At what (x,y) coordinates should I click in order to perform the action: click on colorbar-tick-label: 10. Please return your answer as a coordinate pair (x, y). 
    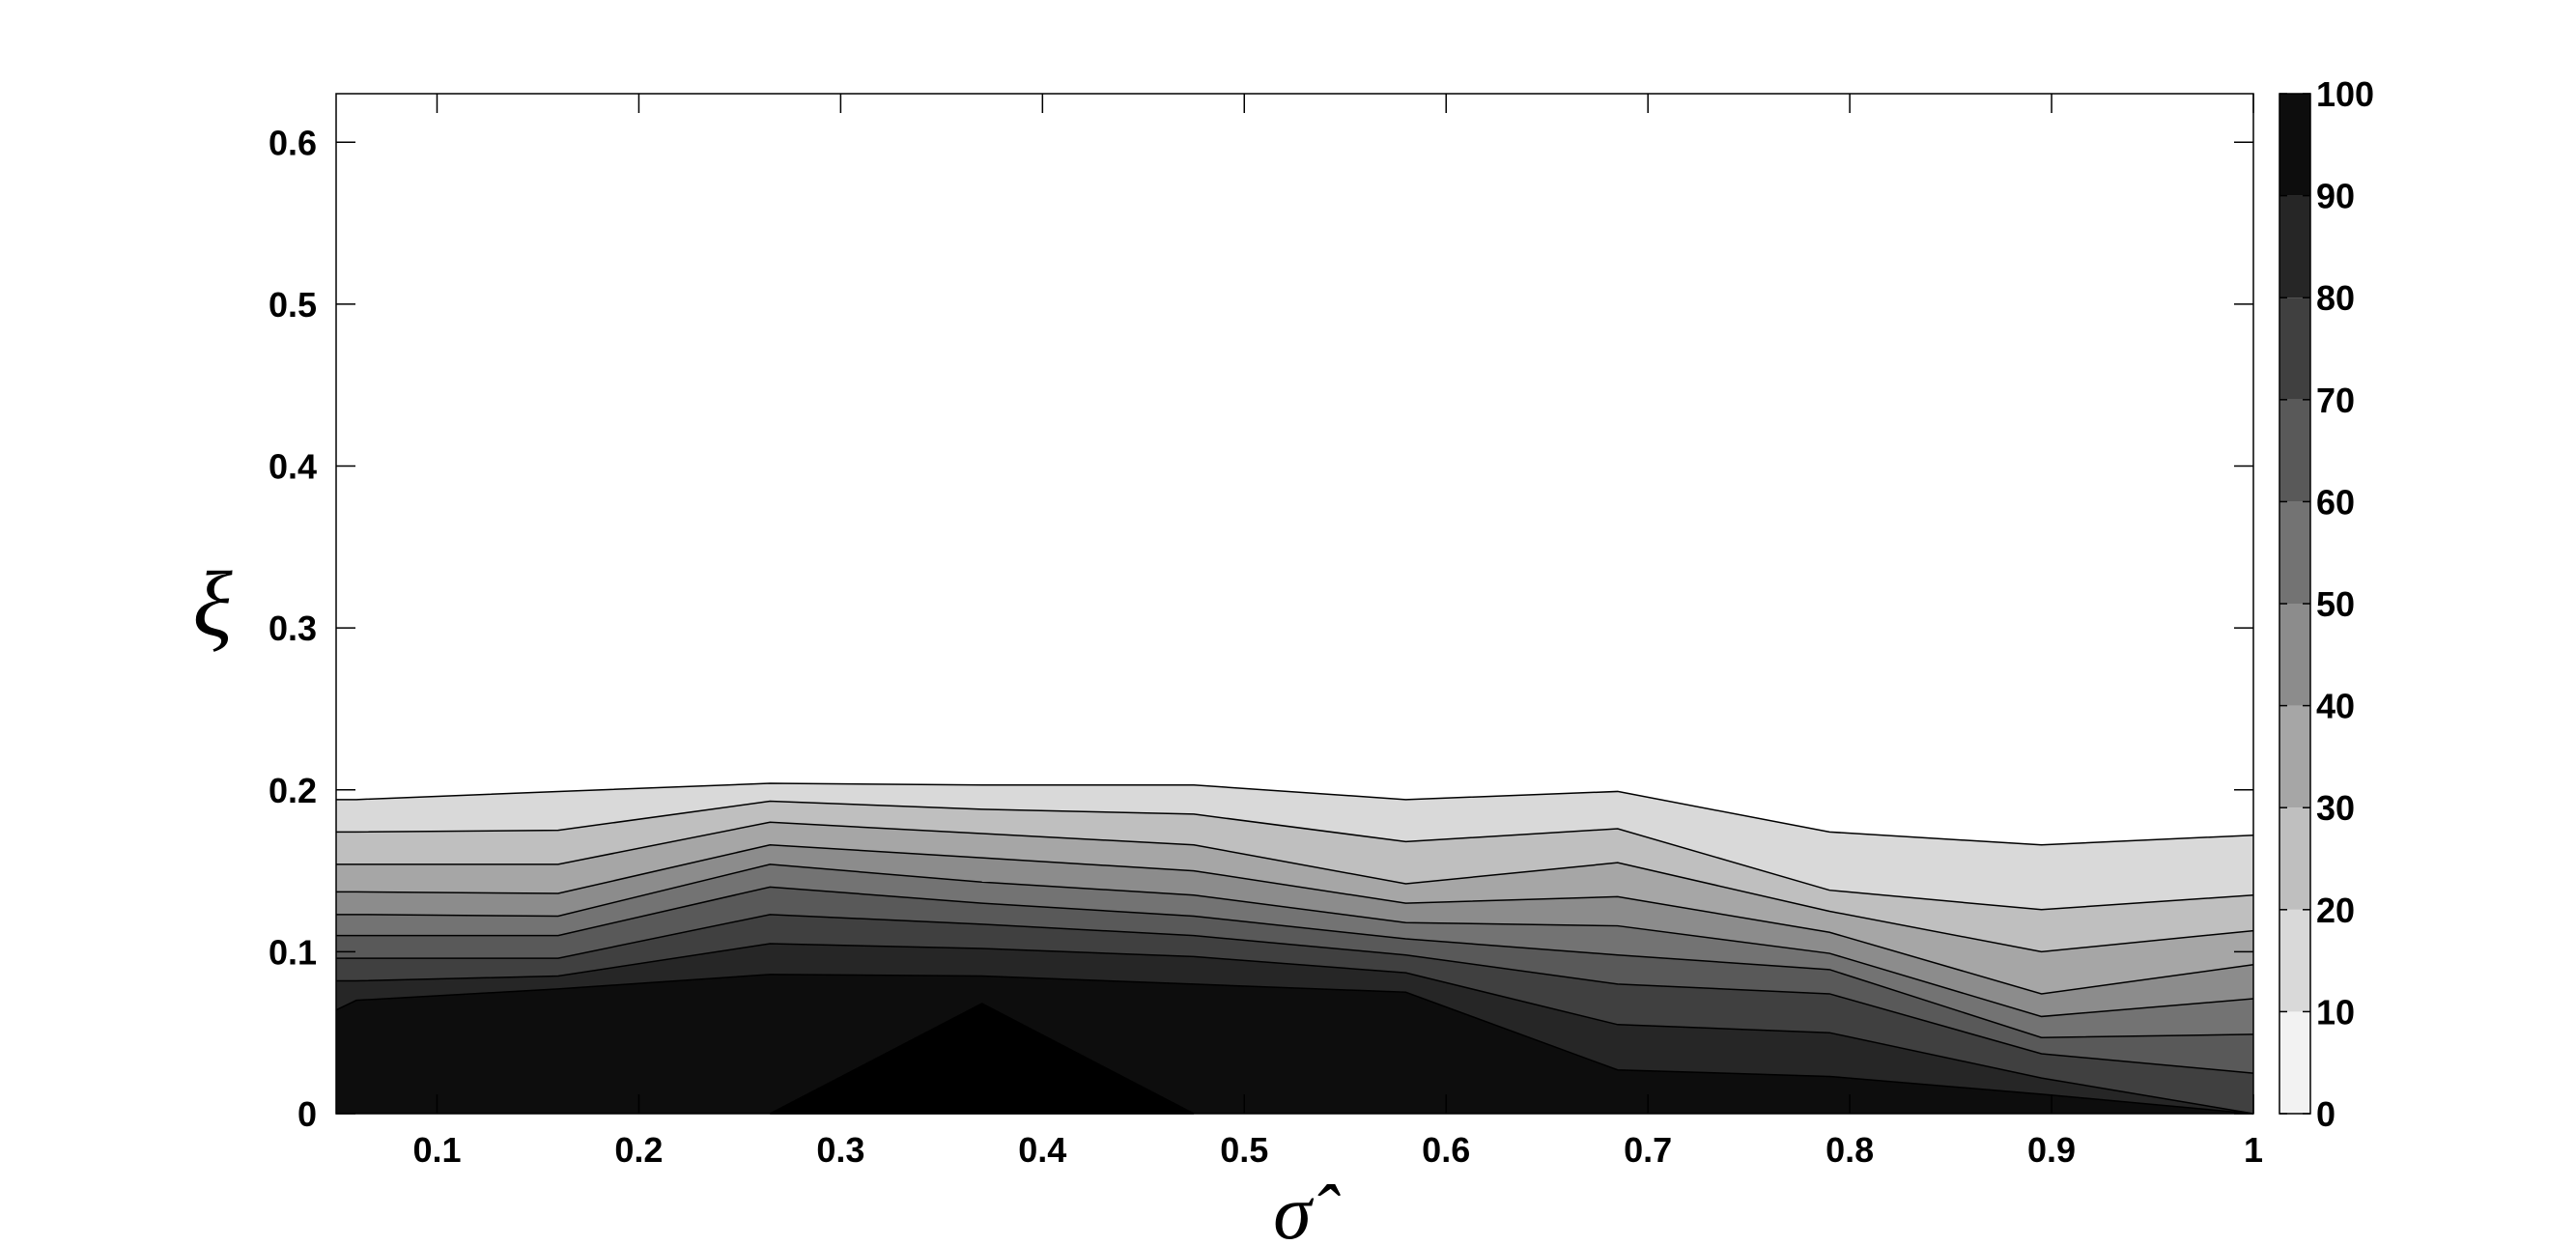
    Looking at the image, I should click on (2335, 1012).